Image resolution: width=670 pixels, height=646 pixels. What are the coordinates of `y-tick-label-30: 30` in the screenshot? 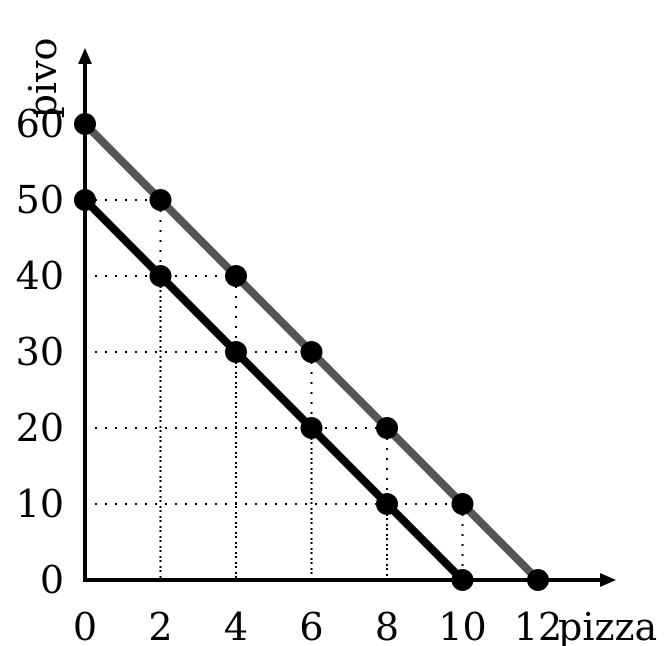 It's located at (40, 352).